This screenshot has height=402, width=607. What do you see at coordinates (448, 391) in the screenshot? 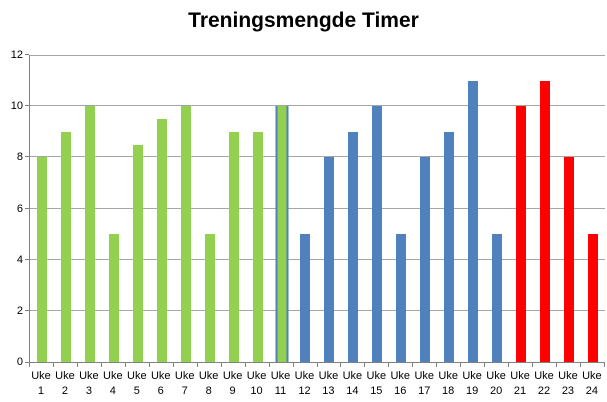
I see `x-label-line2: 18` at bounding box center [448, 391].